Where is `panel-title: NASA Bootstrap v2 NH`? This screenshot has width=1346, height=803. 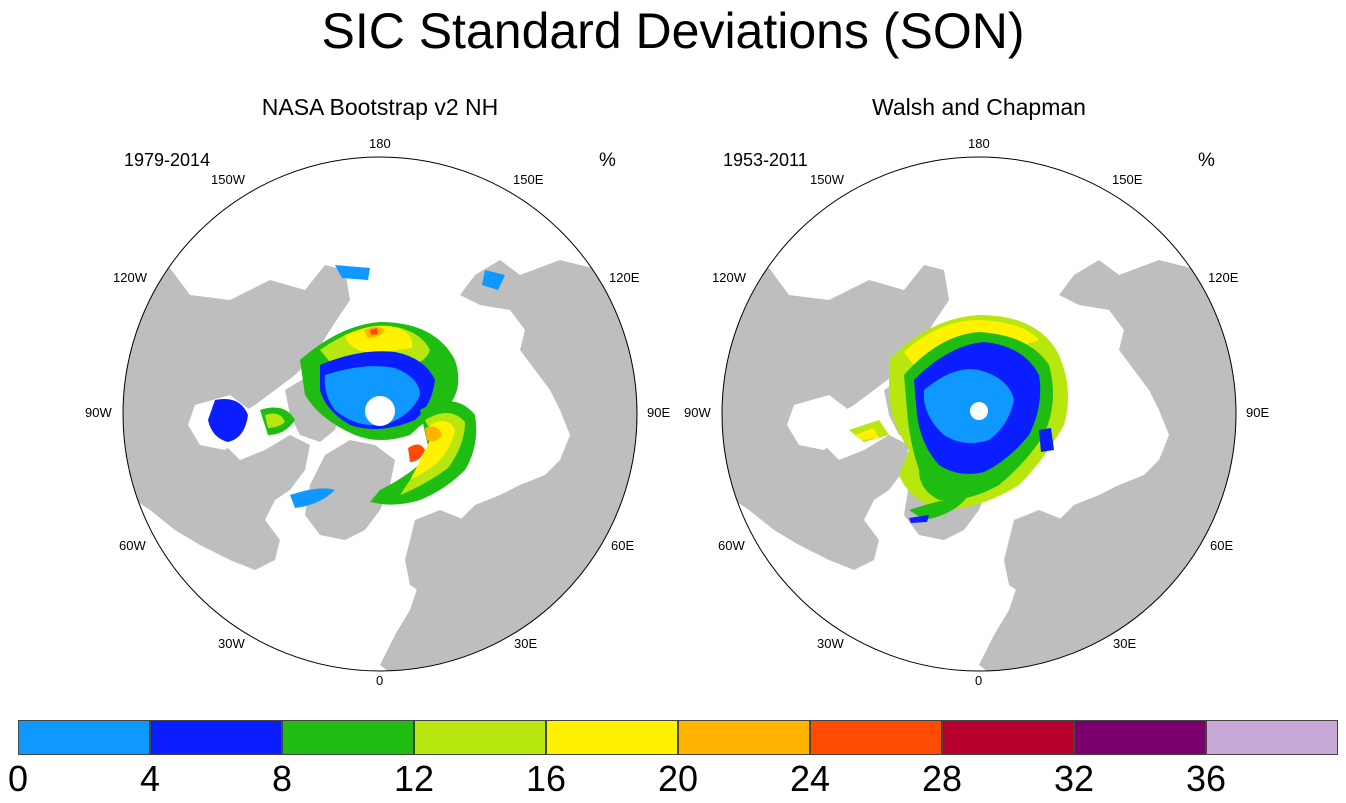
panel-title: NASA Bootstrap v2 NH is located at coordinates (380, 107).